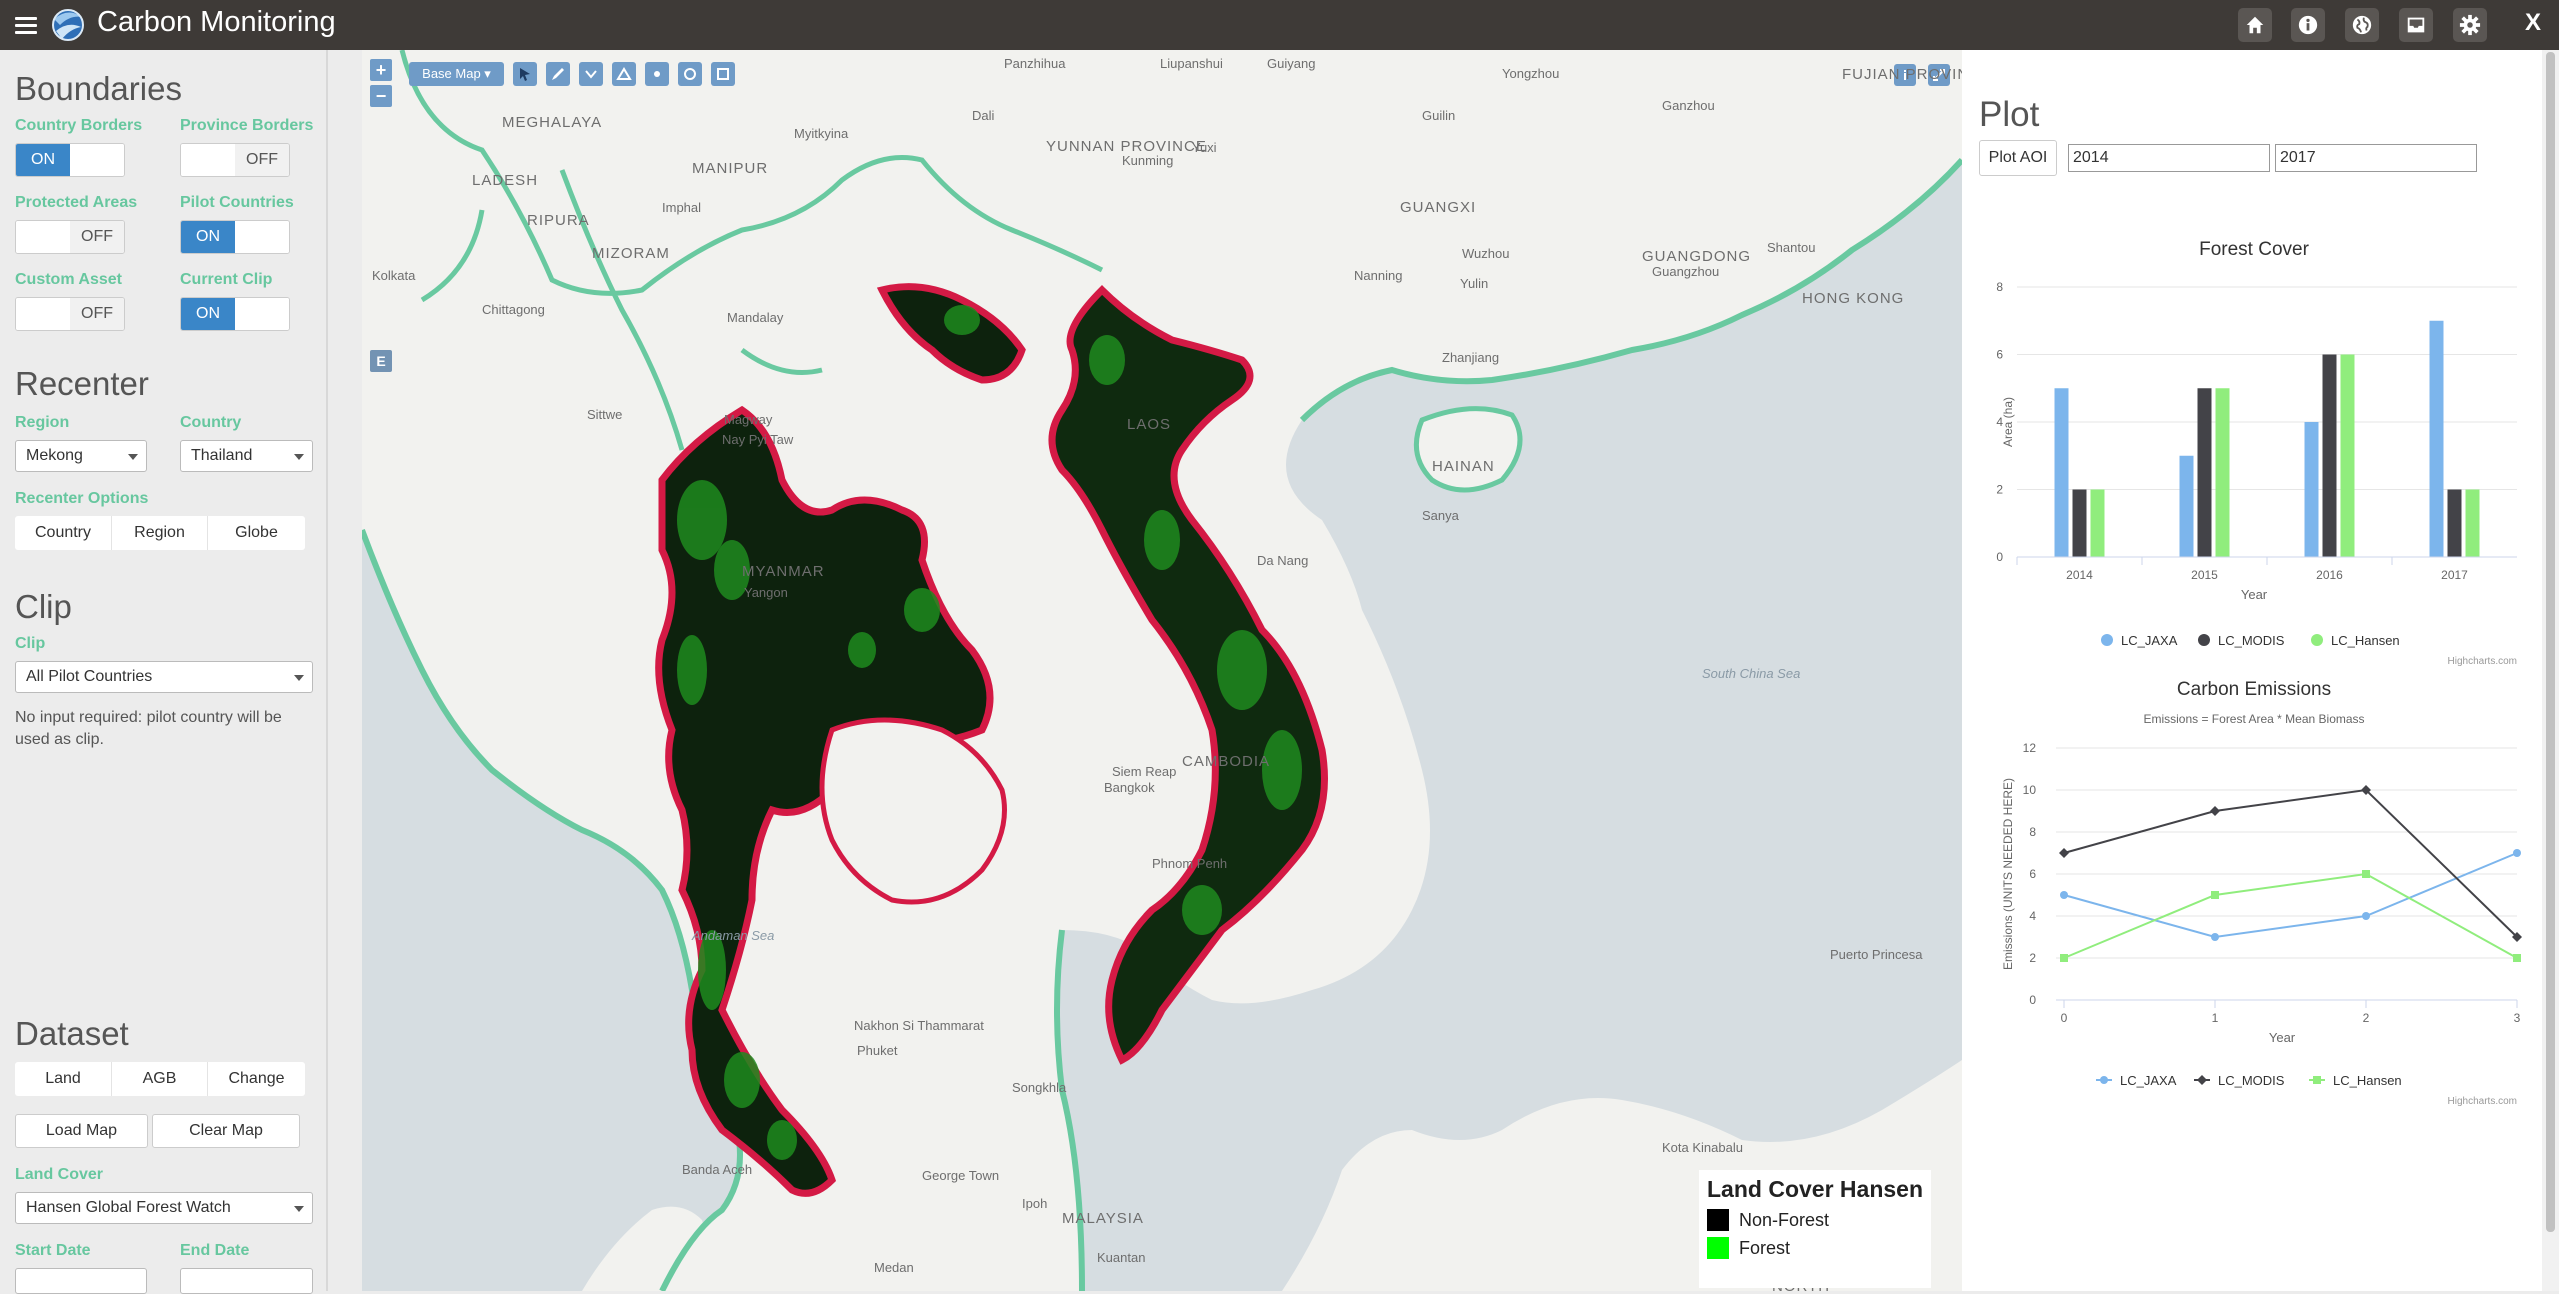 The height and width of the screenshot is (1294, 2559). What do you see at coordinates (1148, 160) in the screenshot?
I see `map-label: Kunming` at bounding box center [1148, 160].